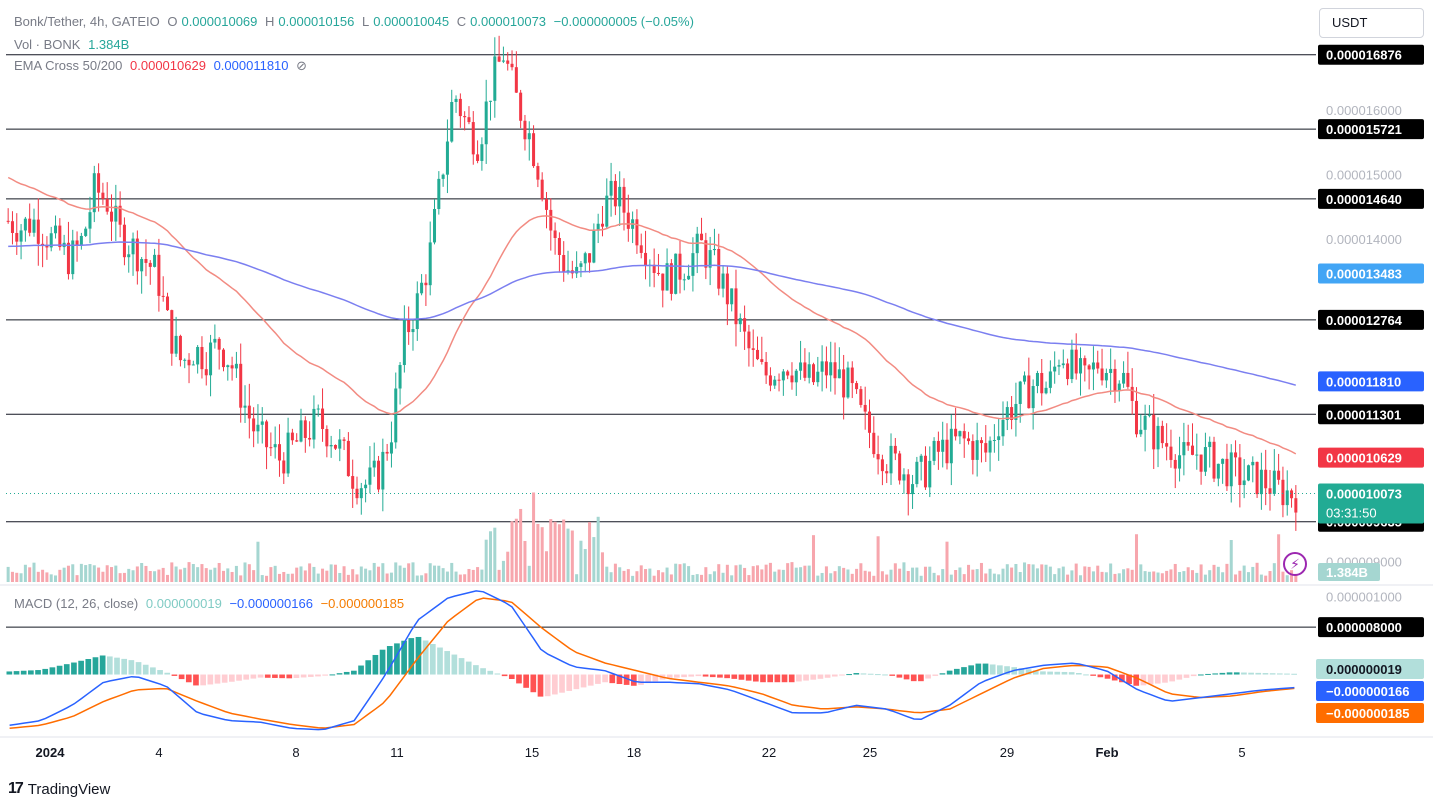 The height and width of the screenshot is (802, 1433). Describe the element at coordinates (59, 789) in the screenshot. I see `tradingview-footer: 17 TradingView` at that location.